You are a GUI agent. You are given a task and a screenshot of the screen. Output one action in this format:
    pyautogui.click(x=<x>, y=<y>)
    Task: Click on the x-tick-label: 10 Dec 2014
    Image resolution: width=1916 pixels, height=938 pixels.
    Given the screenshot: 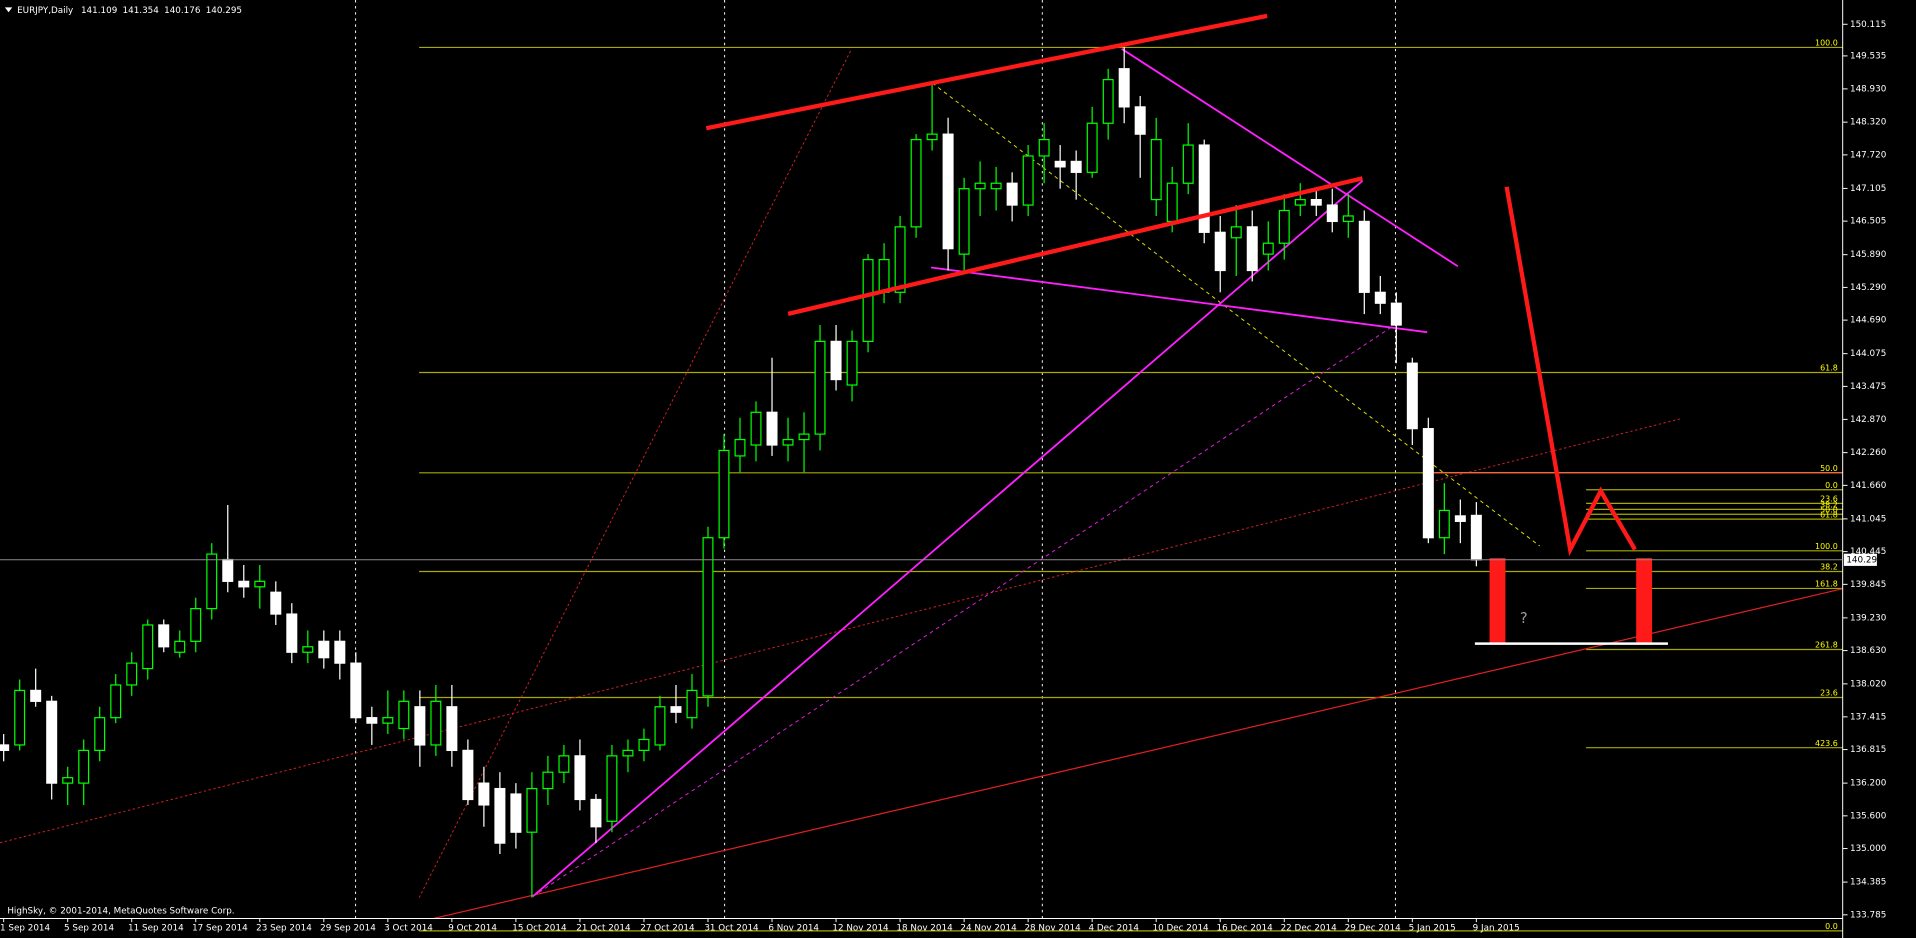 What is the action you would take?
    pyautogui.click(x=1181, y=929)
    